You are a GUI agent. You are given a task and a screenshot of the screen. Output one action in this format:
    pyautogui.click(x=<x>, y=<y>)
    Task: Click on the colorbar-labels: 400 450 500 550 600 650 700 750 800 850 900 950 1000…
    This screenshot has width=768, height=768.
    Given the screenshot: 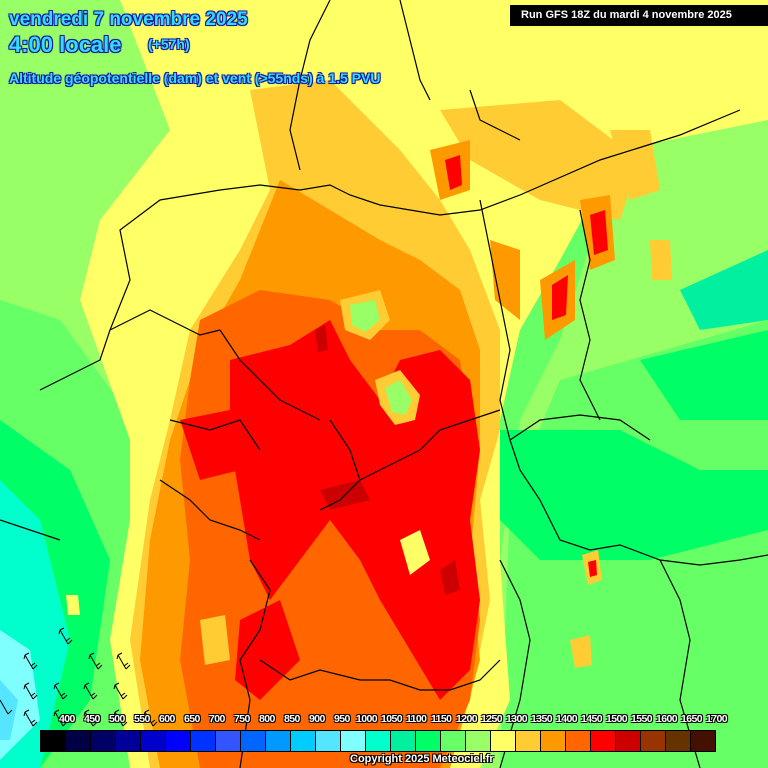 What is the action you would take?
    pyautogui.click(x=390, y=720)
    